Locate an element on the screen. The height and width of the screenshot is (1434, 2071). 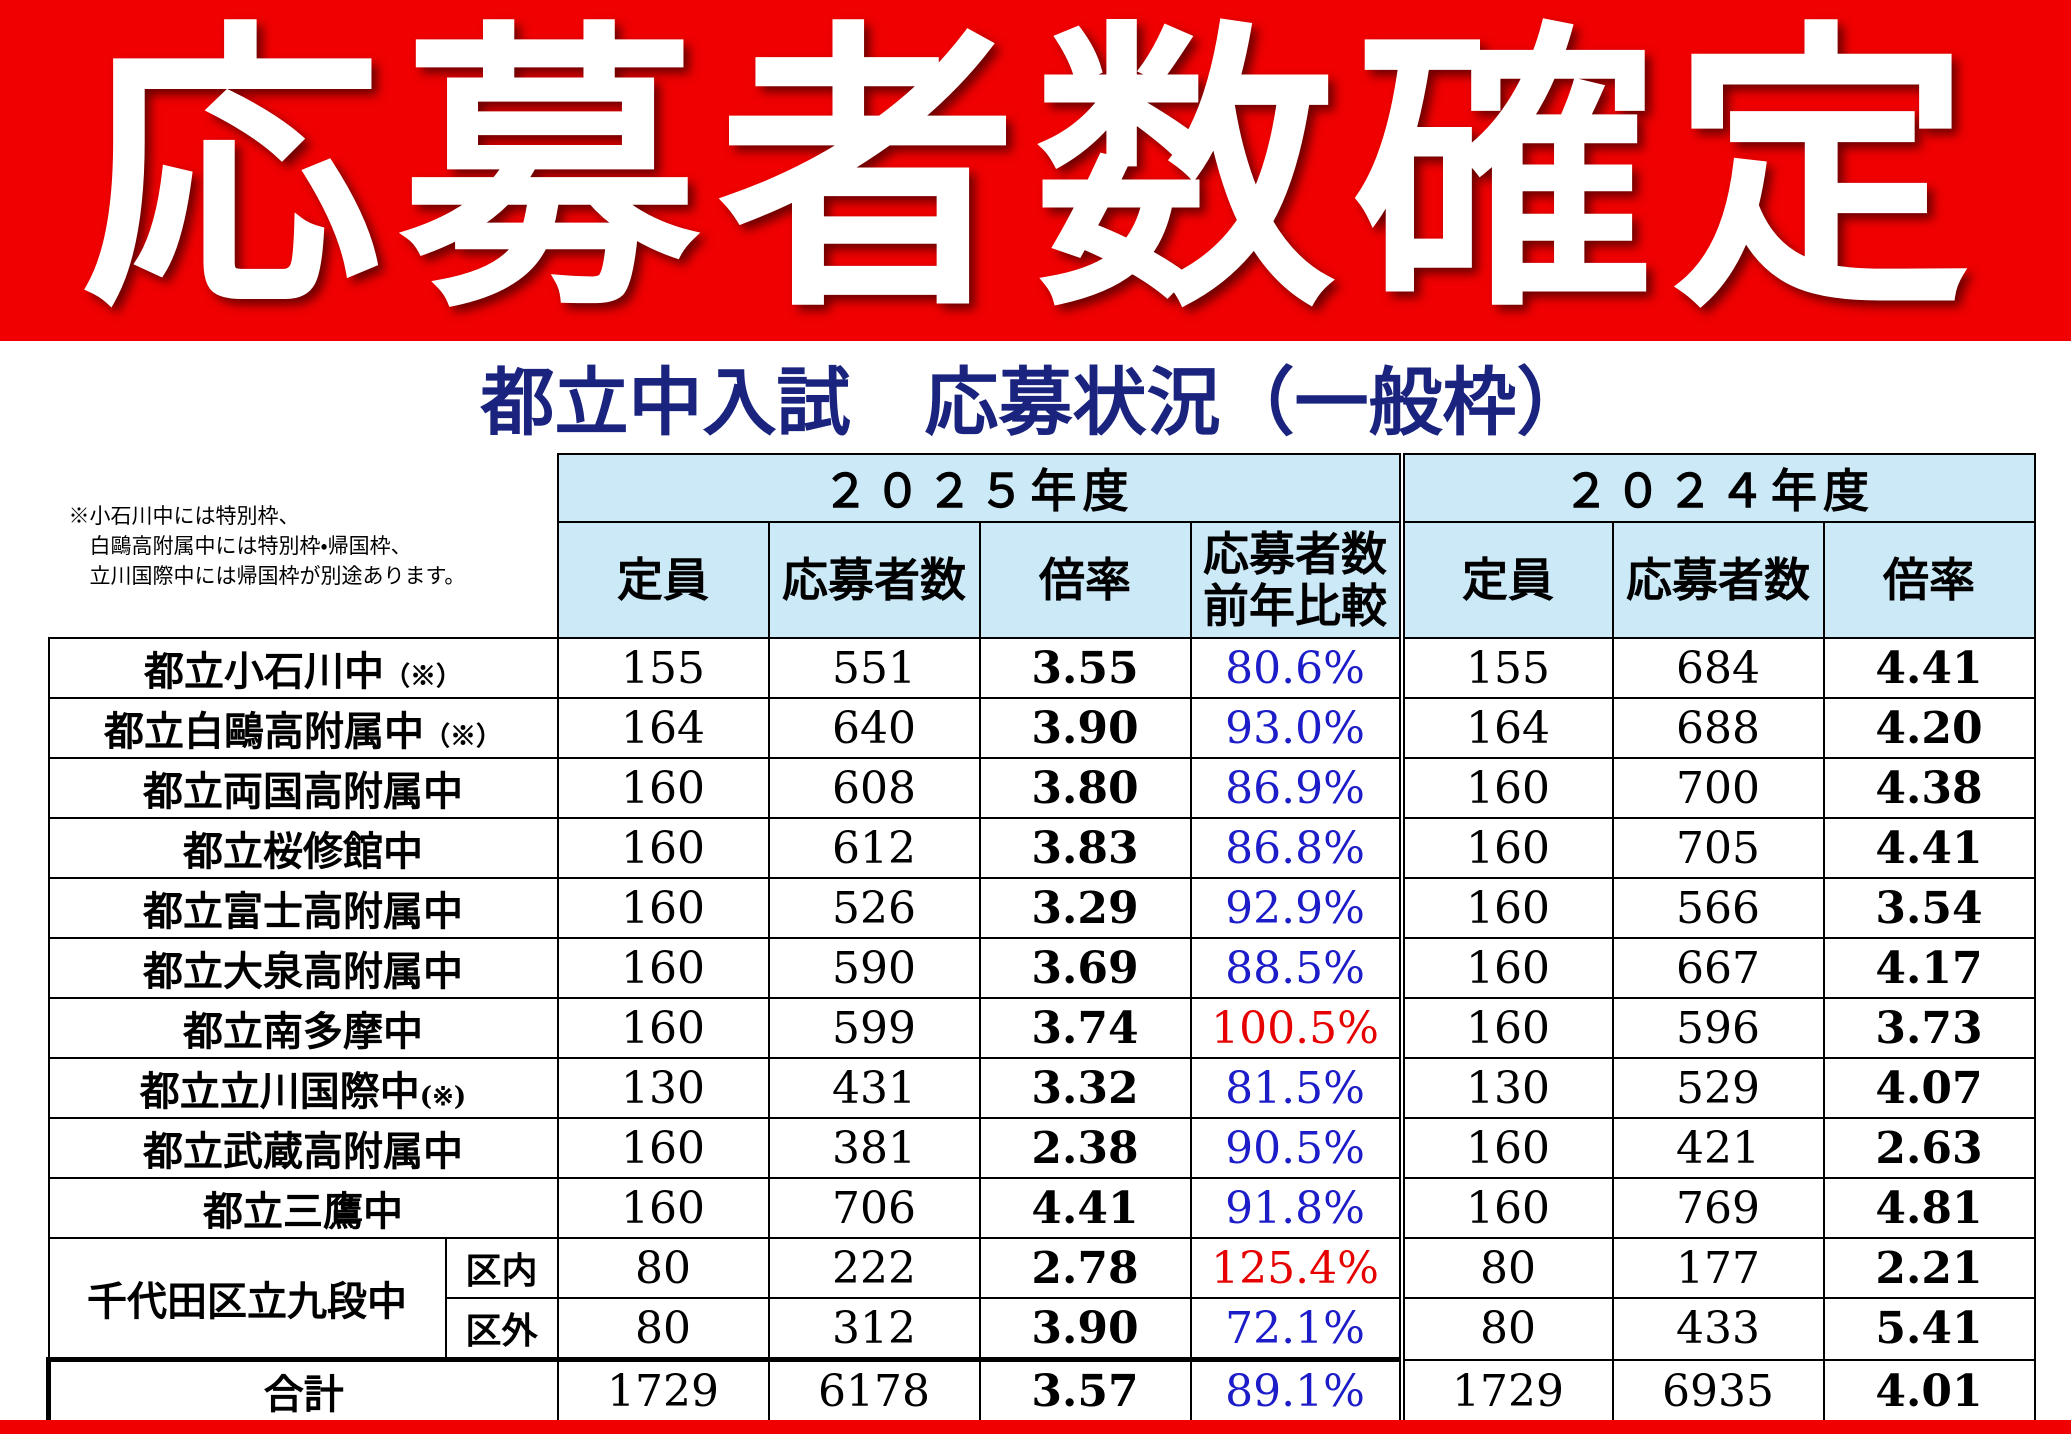
value-cell: 4.17 is located at coordinates (1929, 968).